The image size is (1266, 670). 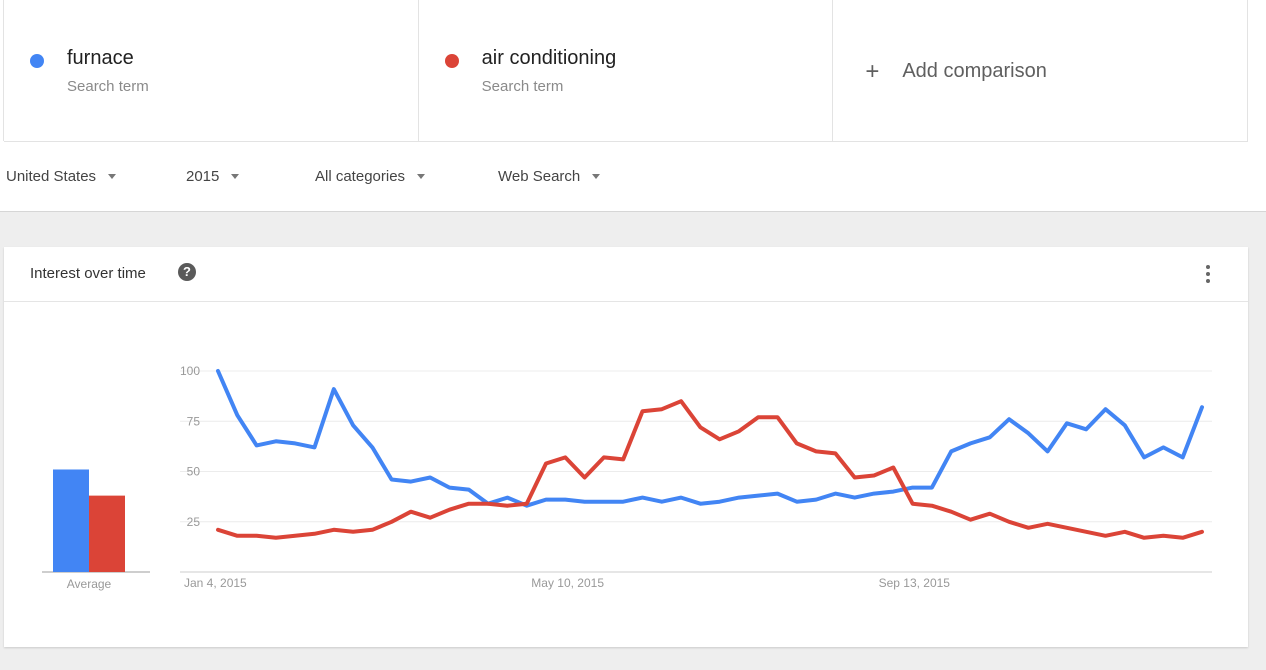 What do you see at coordinates (567, 583) in the screenshot?
I see `x-tick-label: May 10, 2015` at bounding box center [567, 583].